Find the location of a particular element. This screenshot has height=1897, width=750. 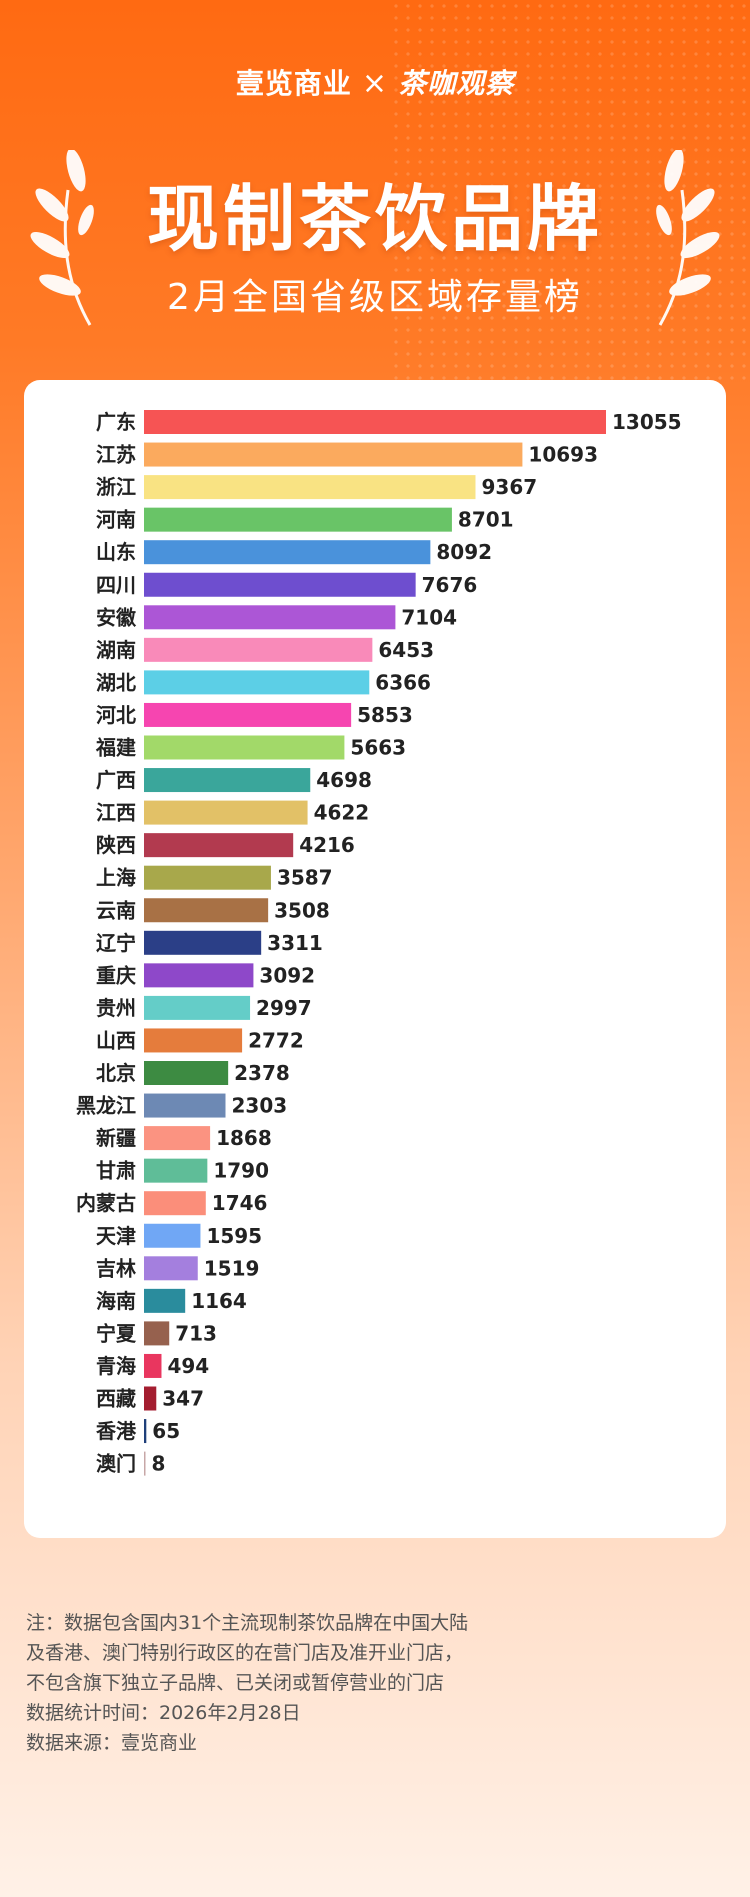

category-label: 西藏 is located at coordinates (116, 1399).